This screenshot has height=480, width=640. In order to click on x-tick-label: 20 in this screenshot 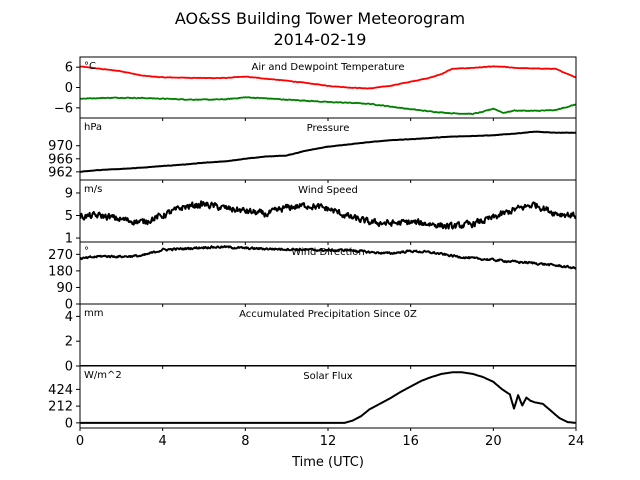, I will do `click(493, 441)`.